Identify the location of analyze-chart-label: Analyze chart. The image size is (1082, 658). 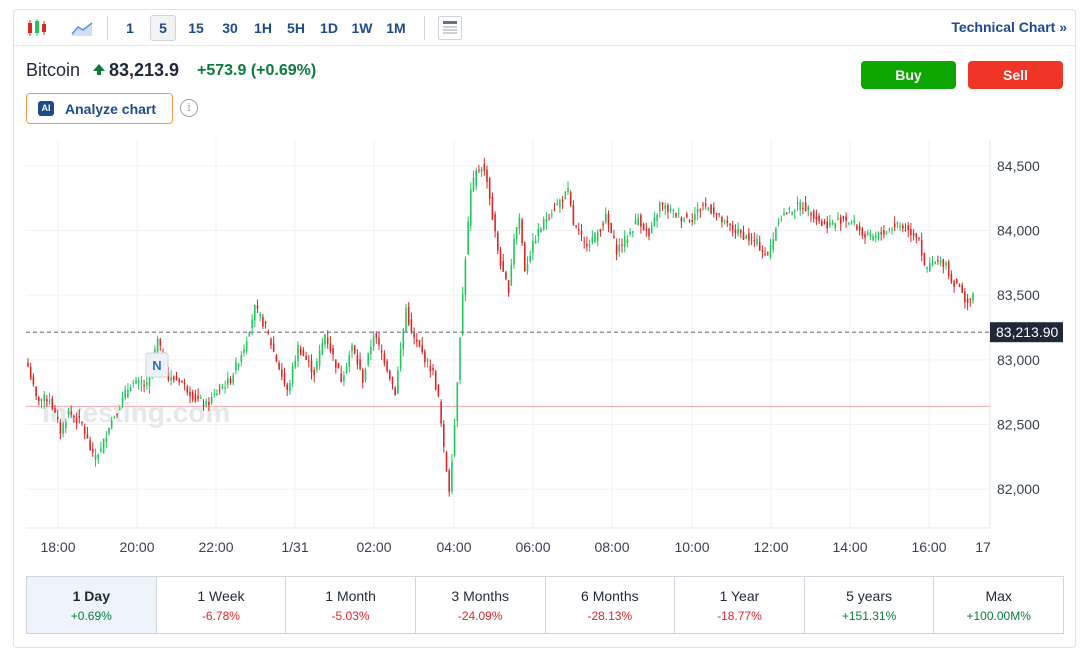
(111, 109).